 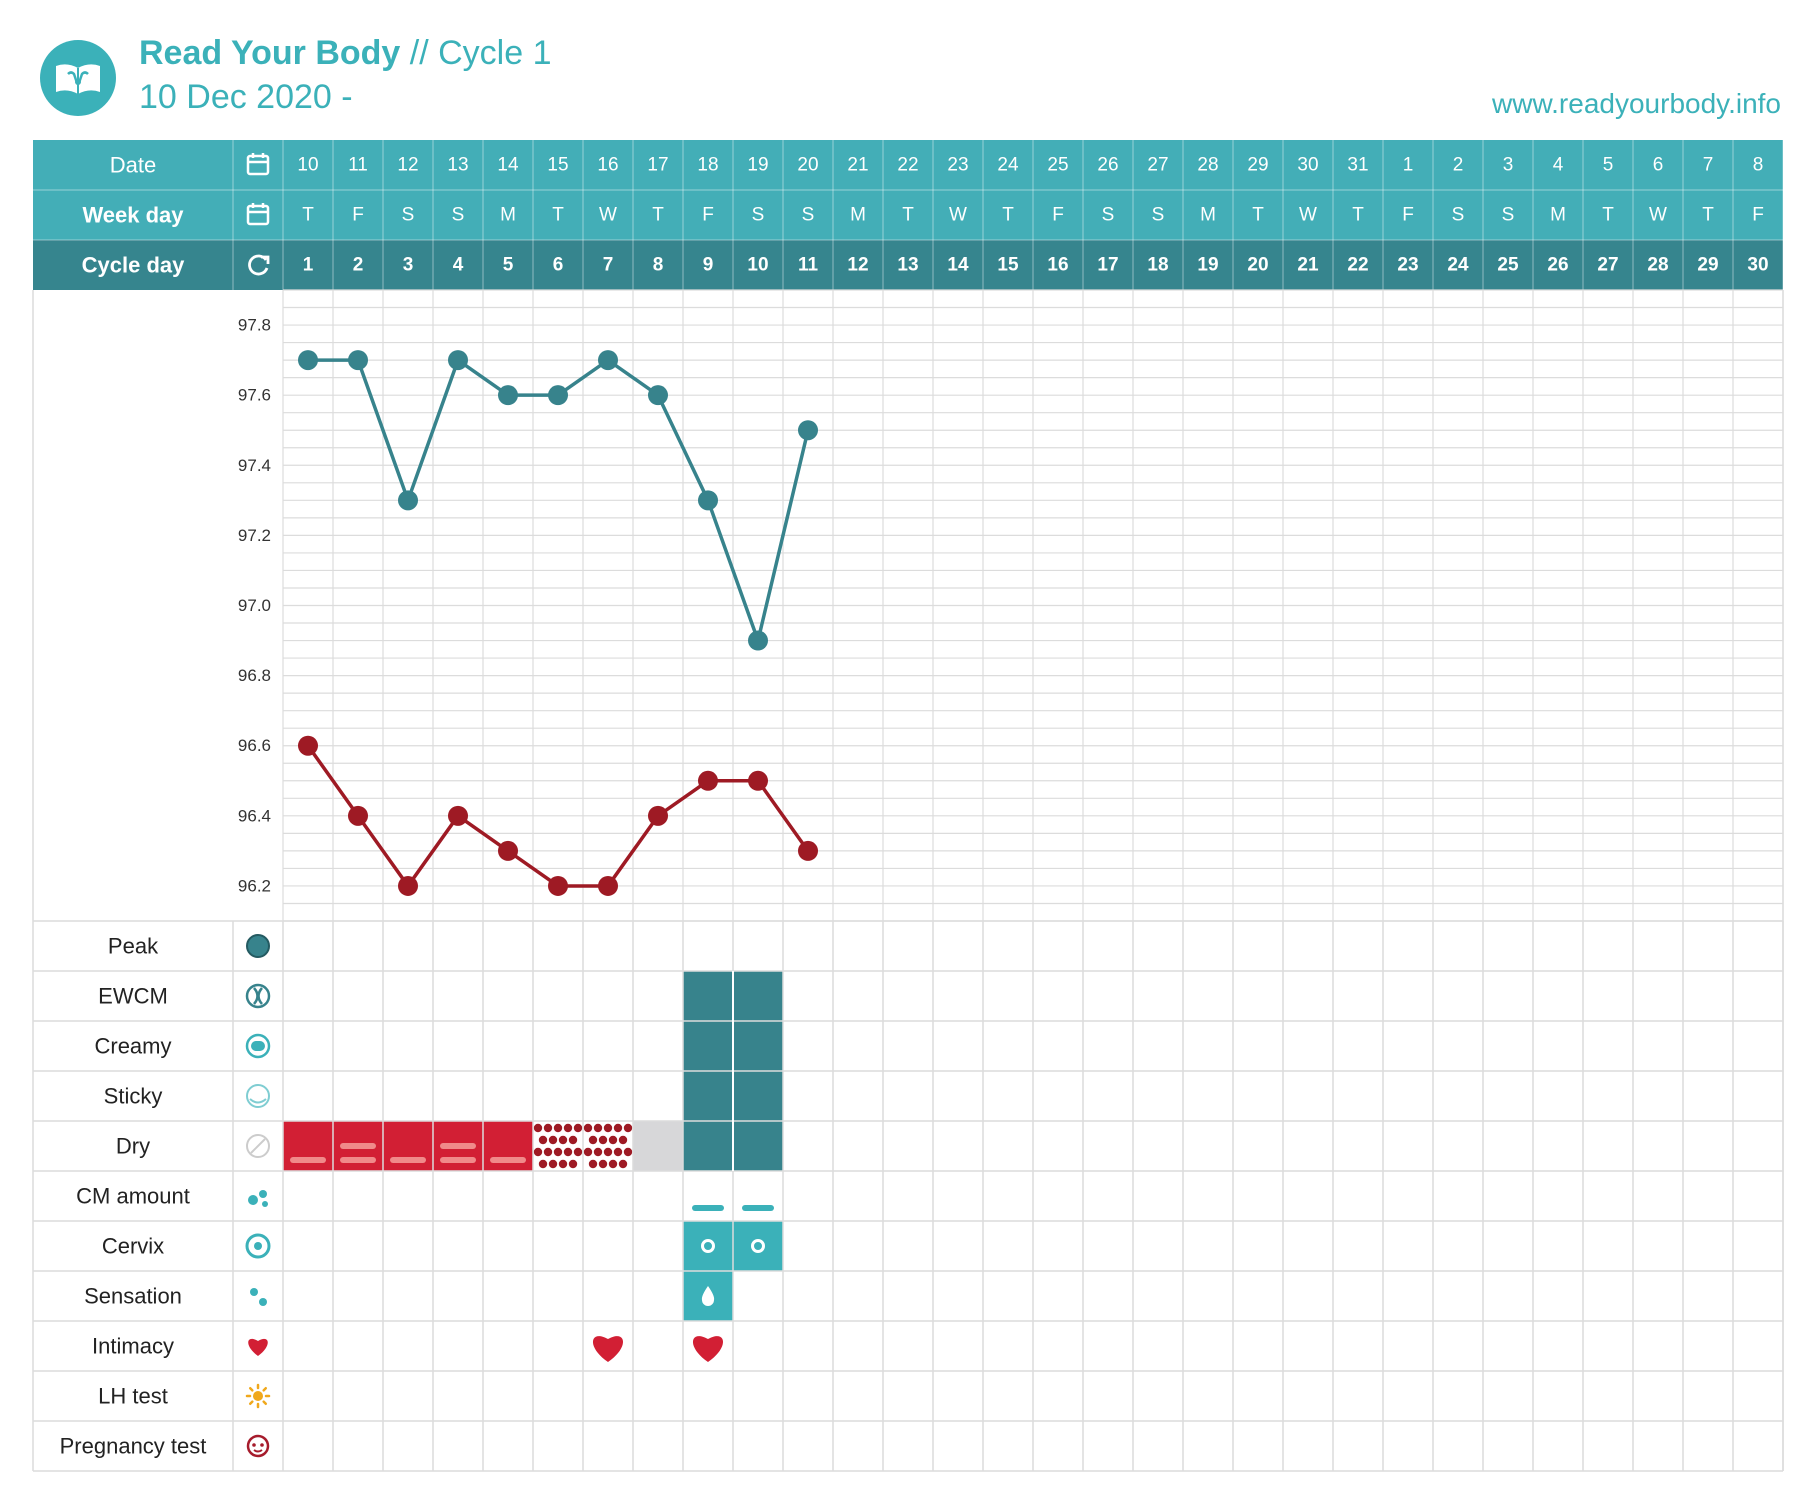 What do you see at coordinates (807, 165) in the screenshot?
I see `header-date-cell: 20` at bounding box center [807, 165].